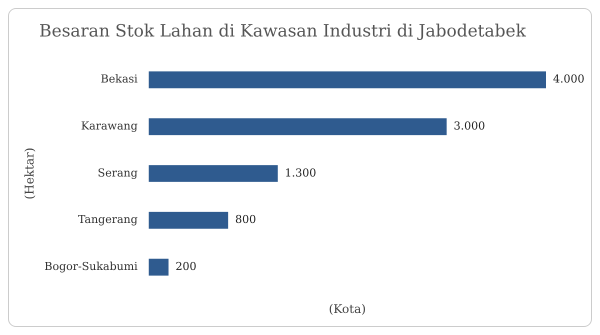 The width and height of the screenshot is (600, 335). I want to click on x-axis-title: (Kota), so click(347, 309).